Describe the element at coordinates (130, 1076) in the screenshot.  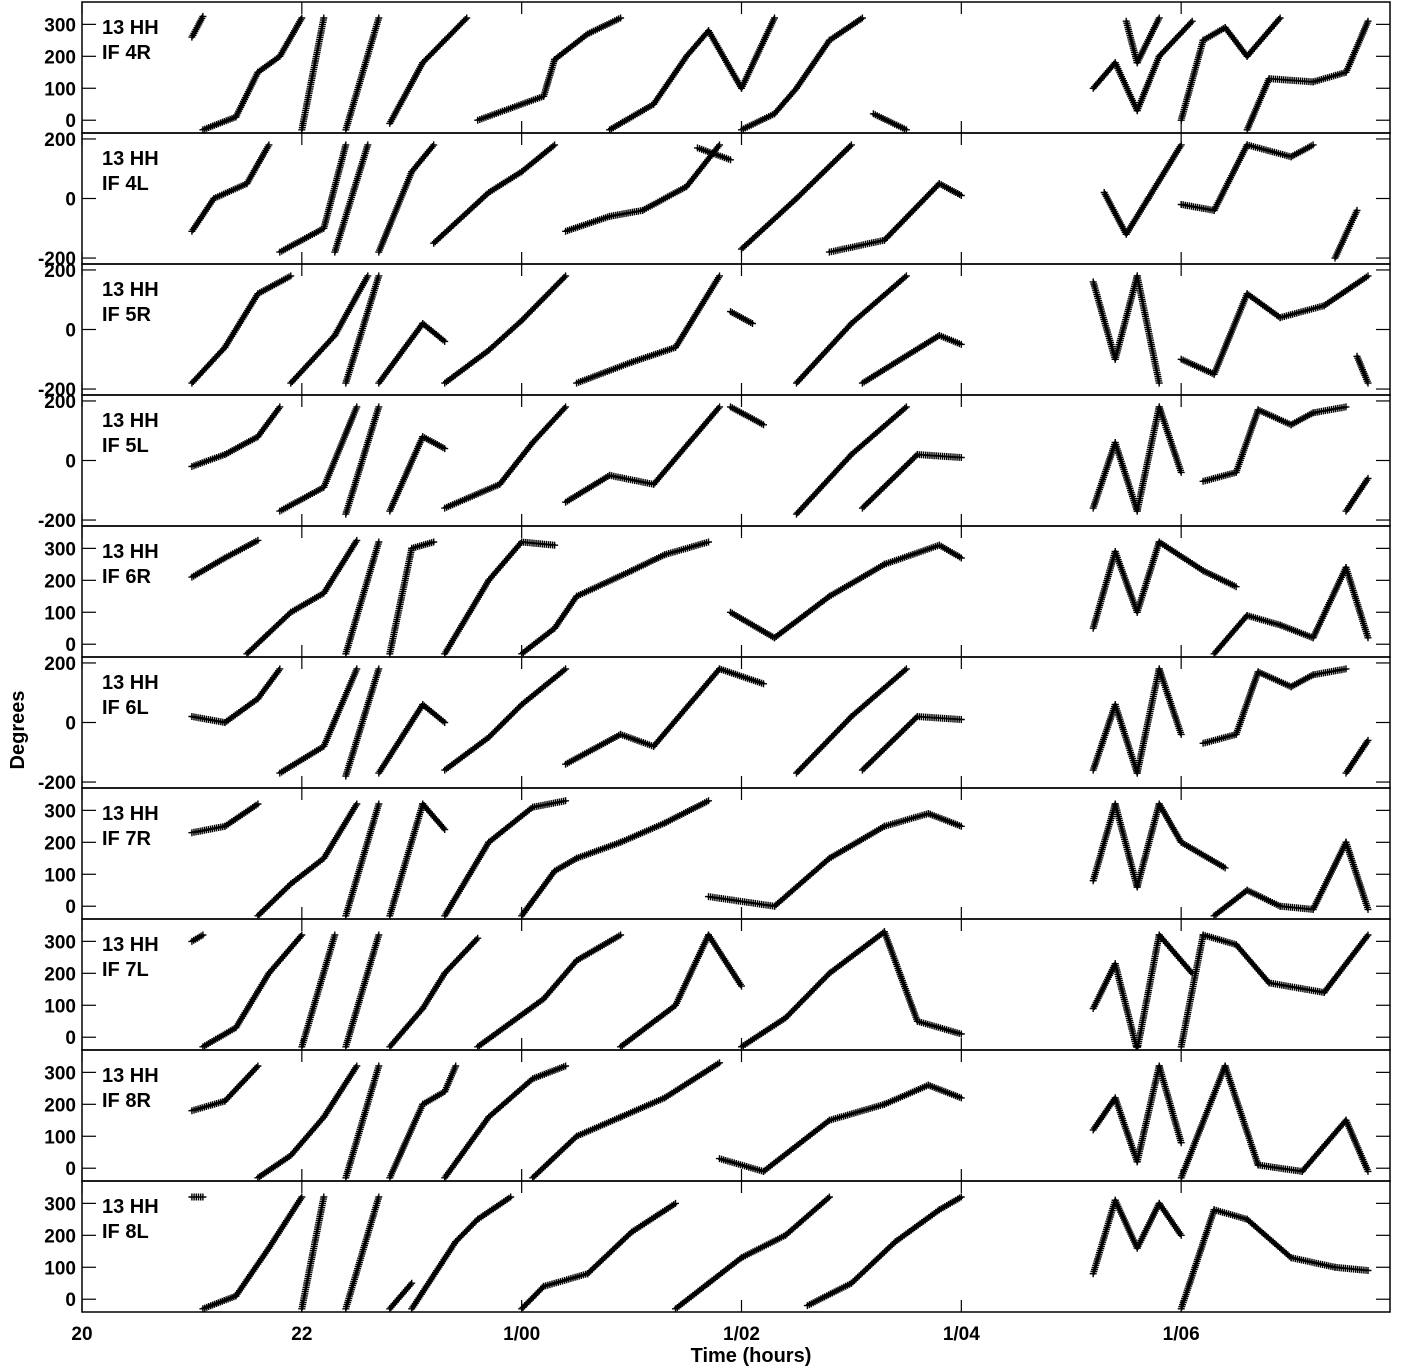
I see `panel-label-baseline: 13 HH` at that location.